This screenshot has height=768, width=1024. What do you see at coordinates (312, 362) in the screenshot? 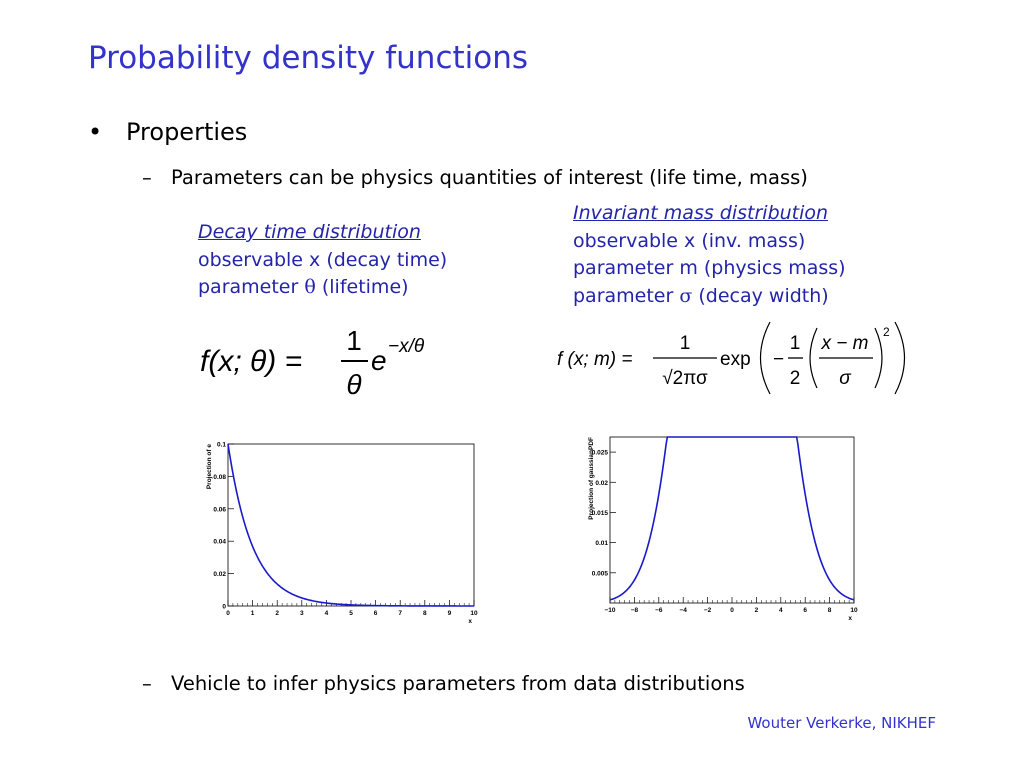
I see `exponential-formula: f(x; θ) = 1 θ e −x/θ` at bounding box center [312, 362].